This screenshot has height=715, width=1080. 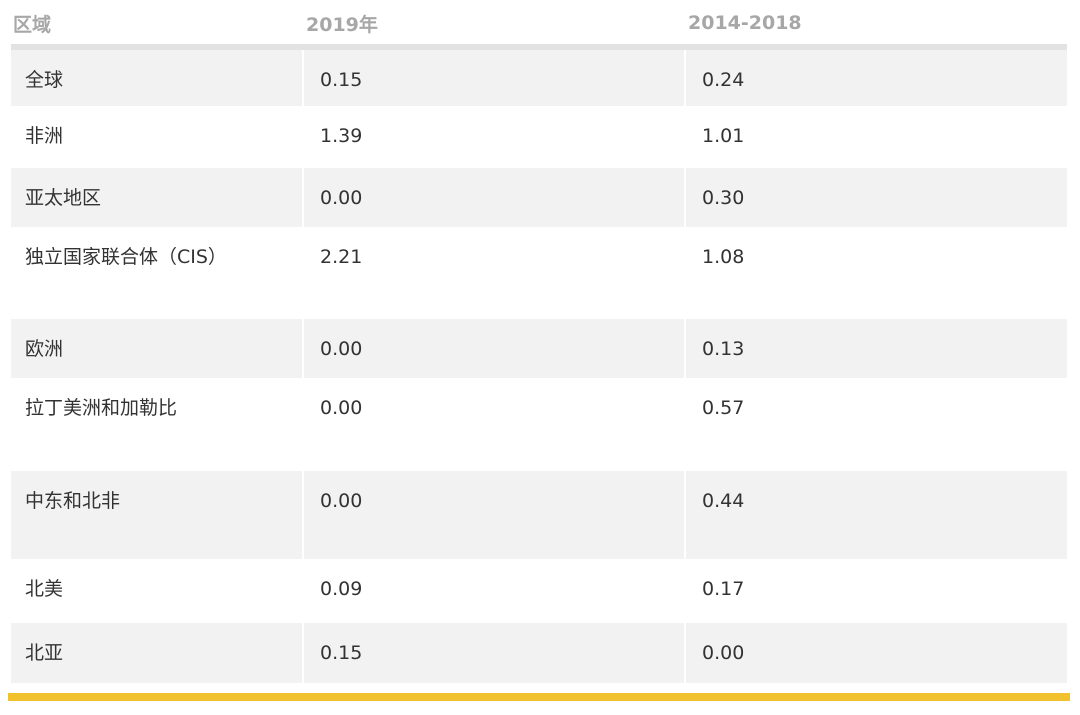 What do you see at coordinates (126, 257) in the screenshot?
I see `cell-region: 独立国家联合体（CIS）` at bounding box center [126, 257].